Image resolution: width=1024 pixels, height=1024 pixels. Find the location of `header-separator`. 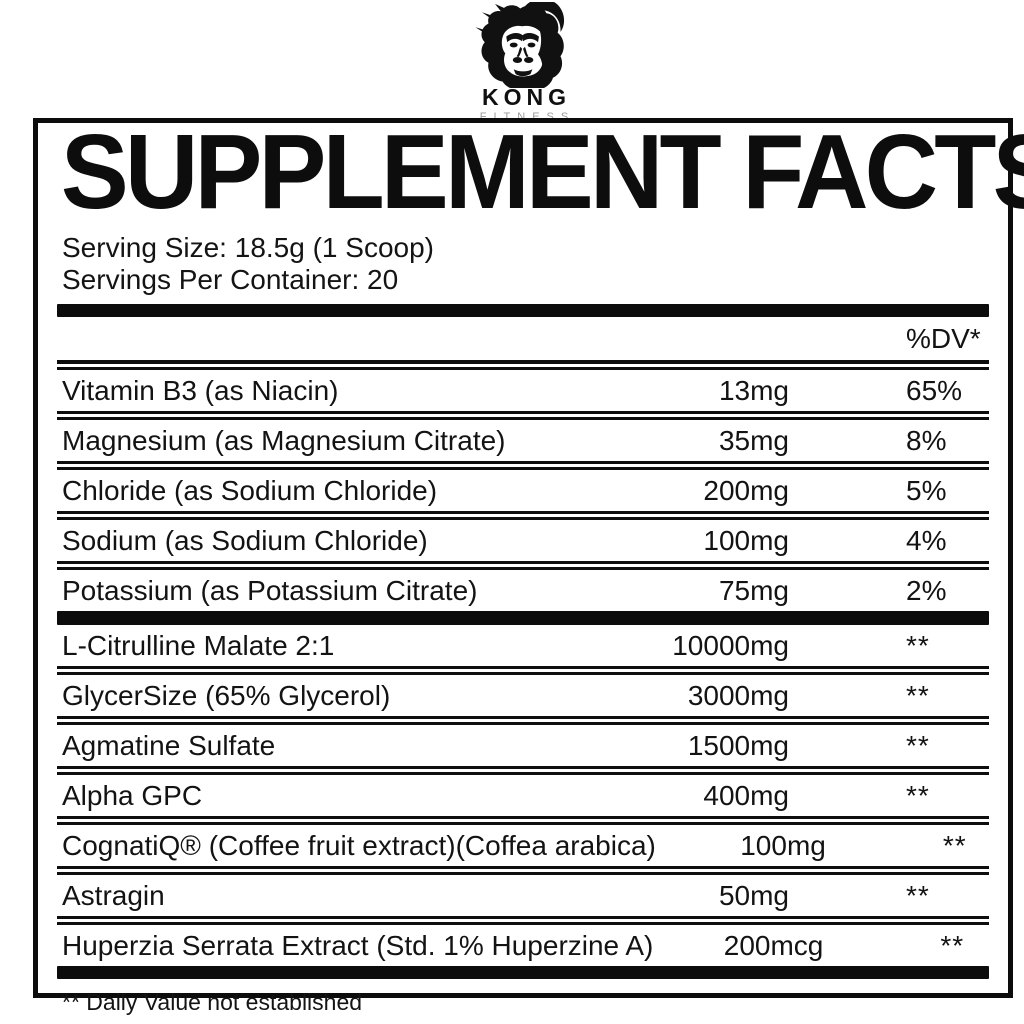

header-separator is located at coordinates (523, 365).